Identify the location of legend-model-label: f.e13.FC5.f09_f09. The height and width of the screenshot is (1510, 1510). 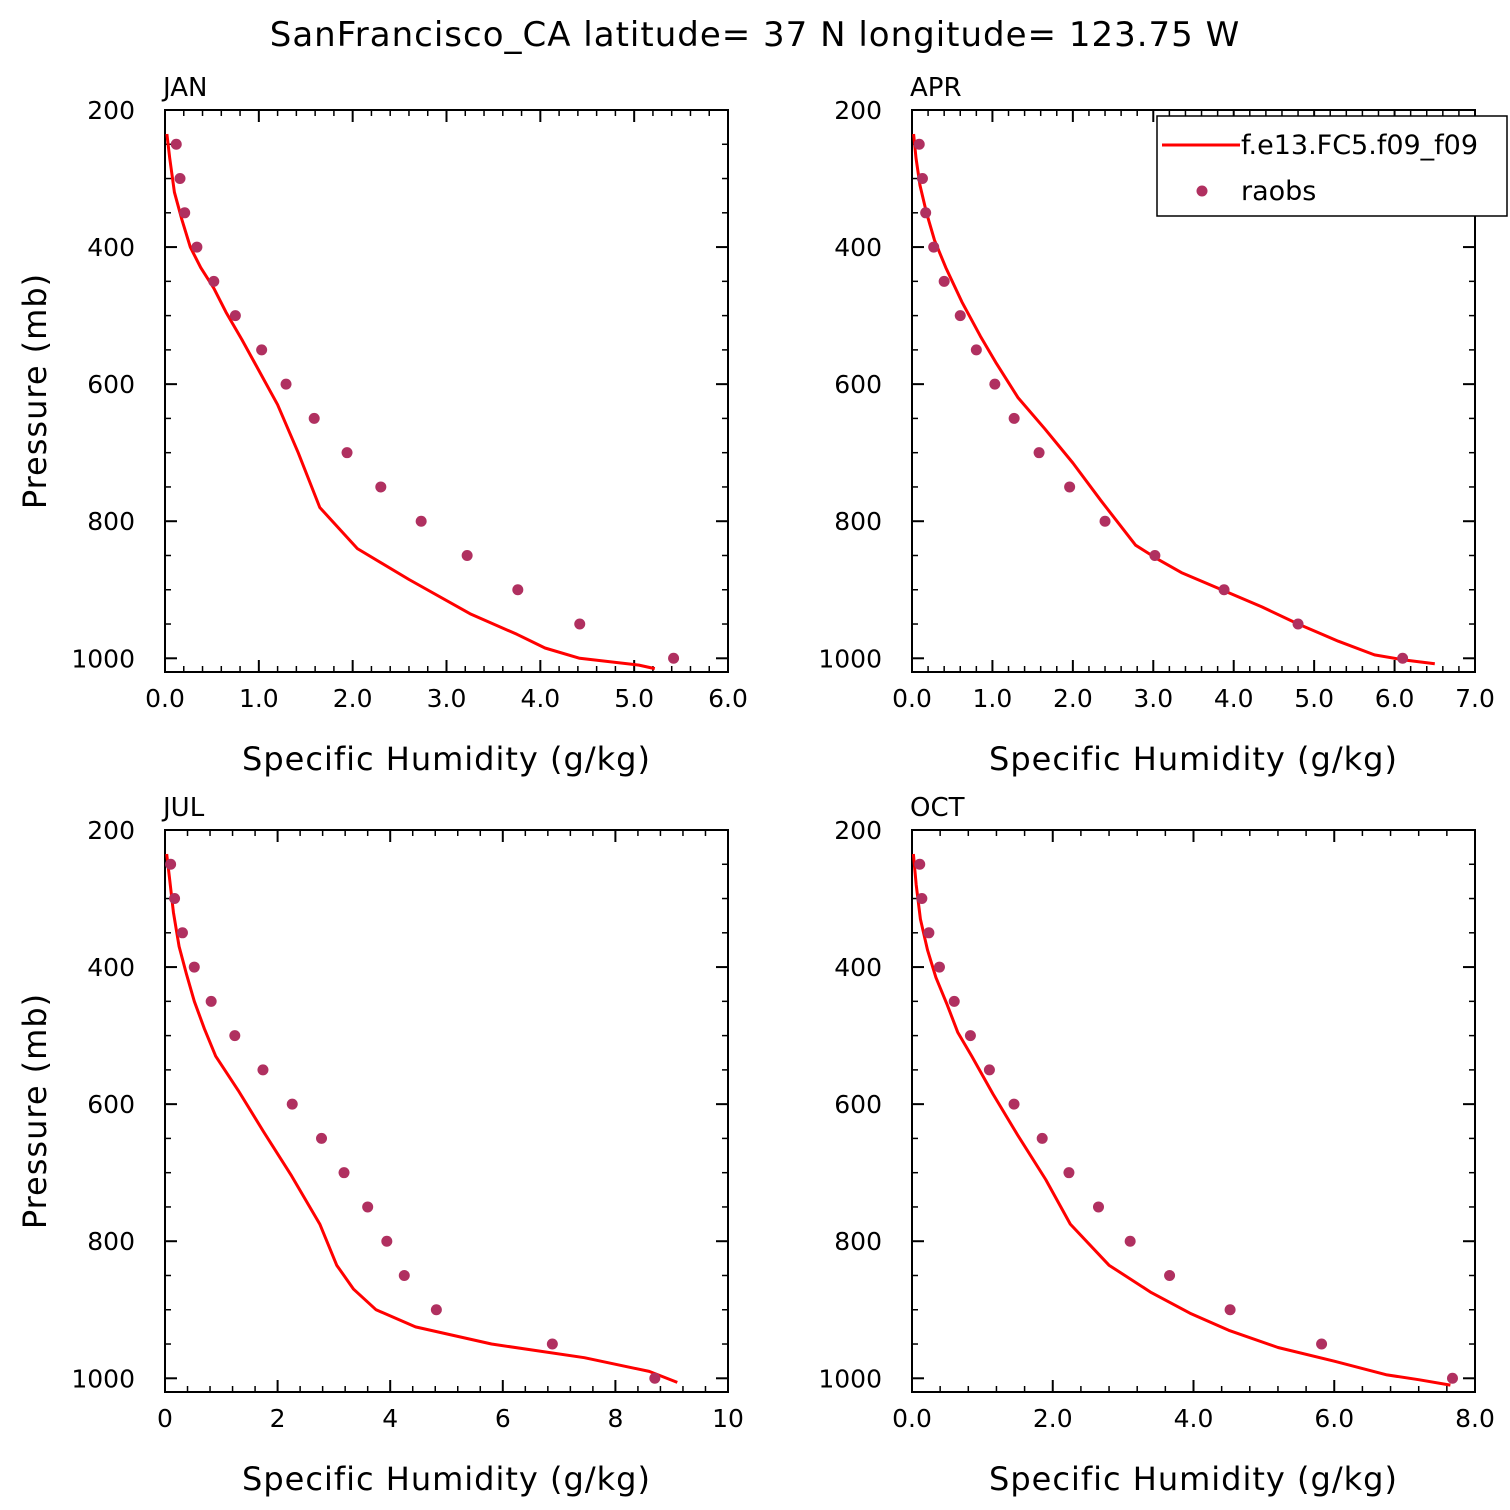
(1359, 145).